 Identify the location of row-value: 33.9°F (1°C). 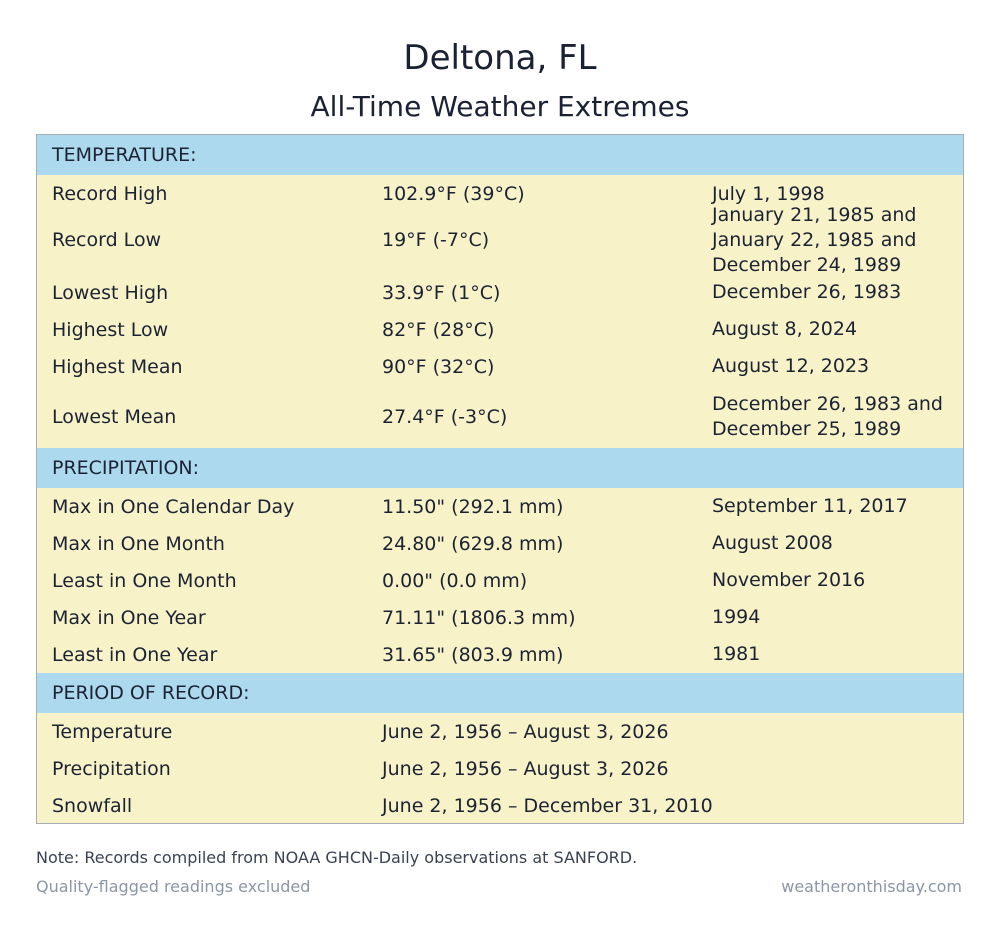
(441, 292).